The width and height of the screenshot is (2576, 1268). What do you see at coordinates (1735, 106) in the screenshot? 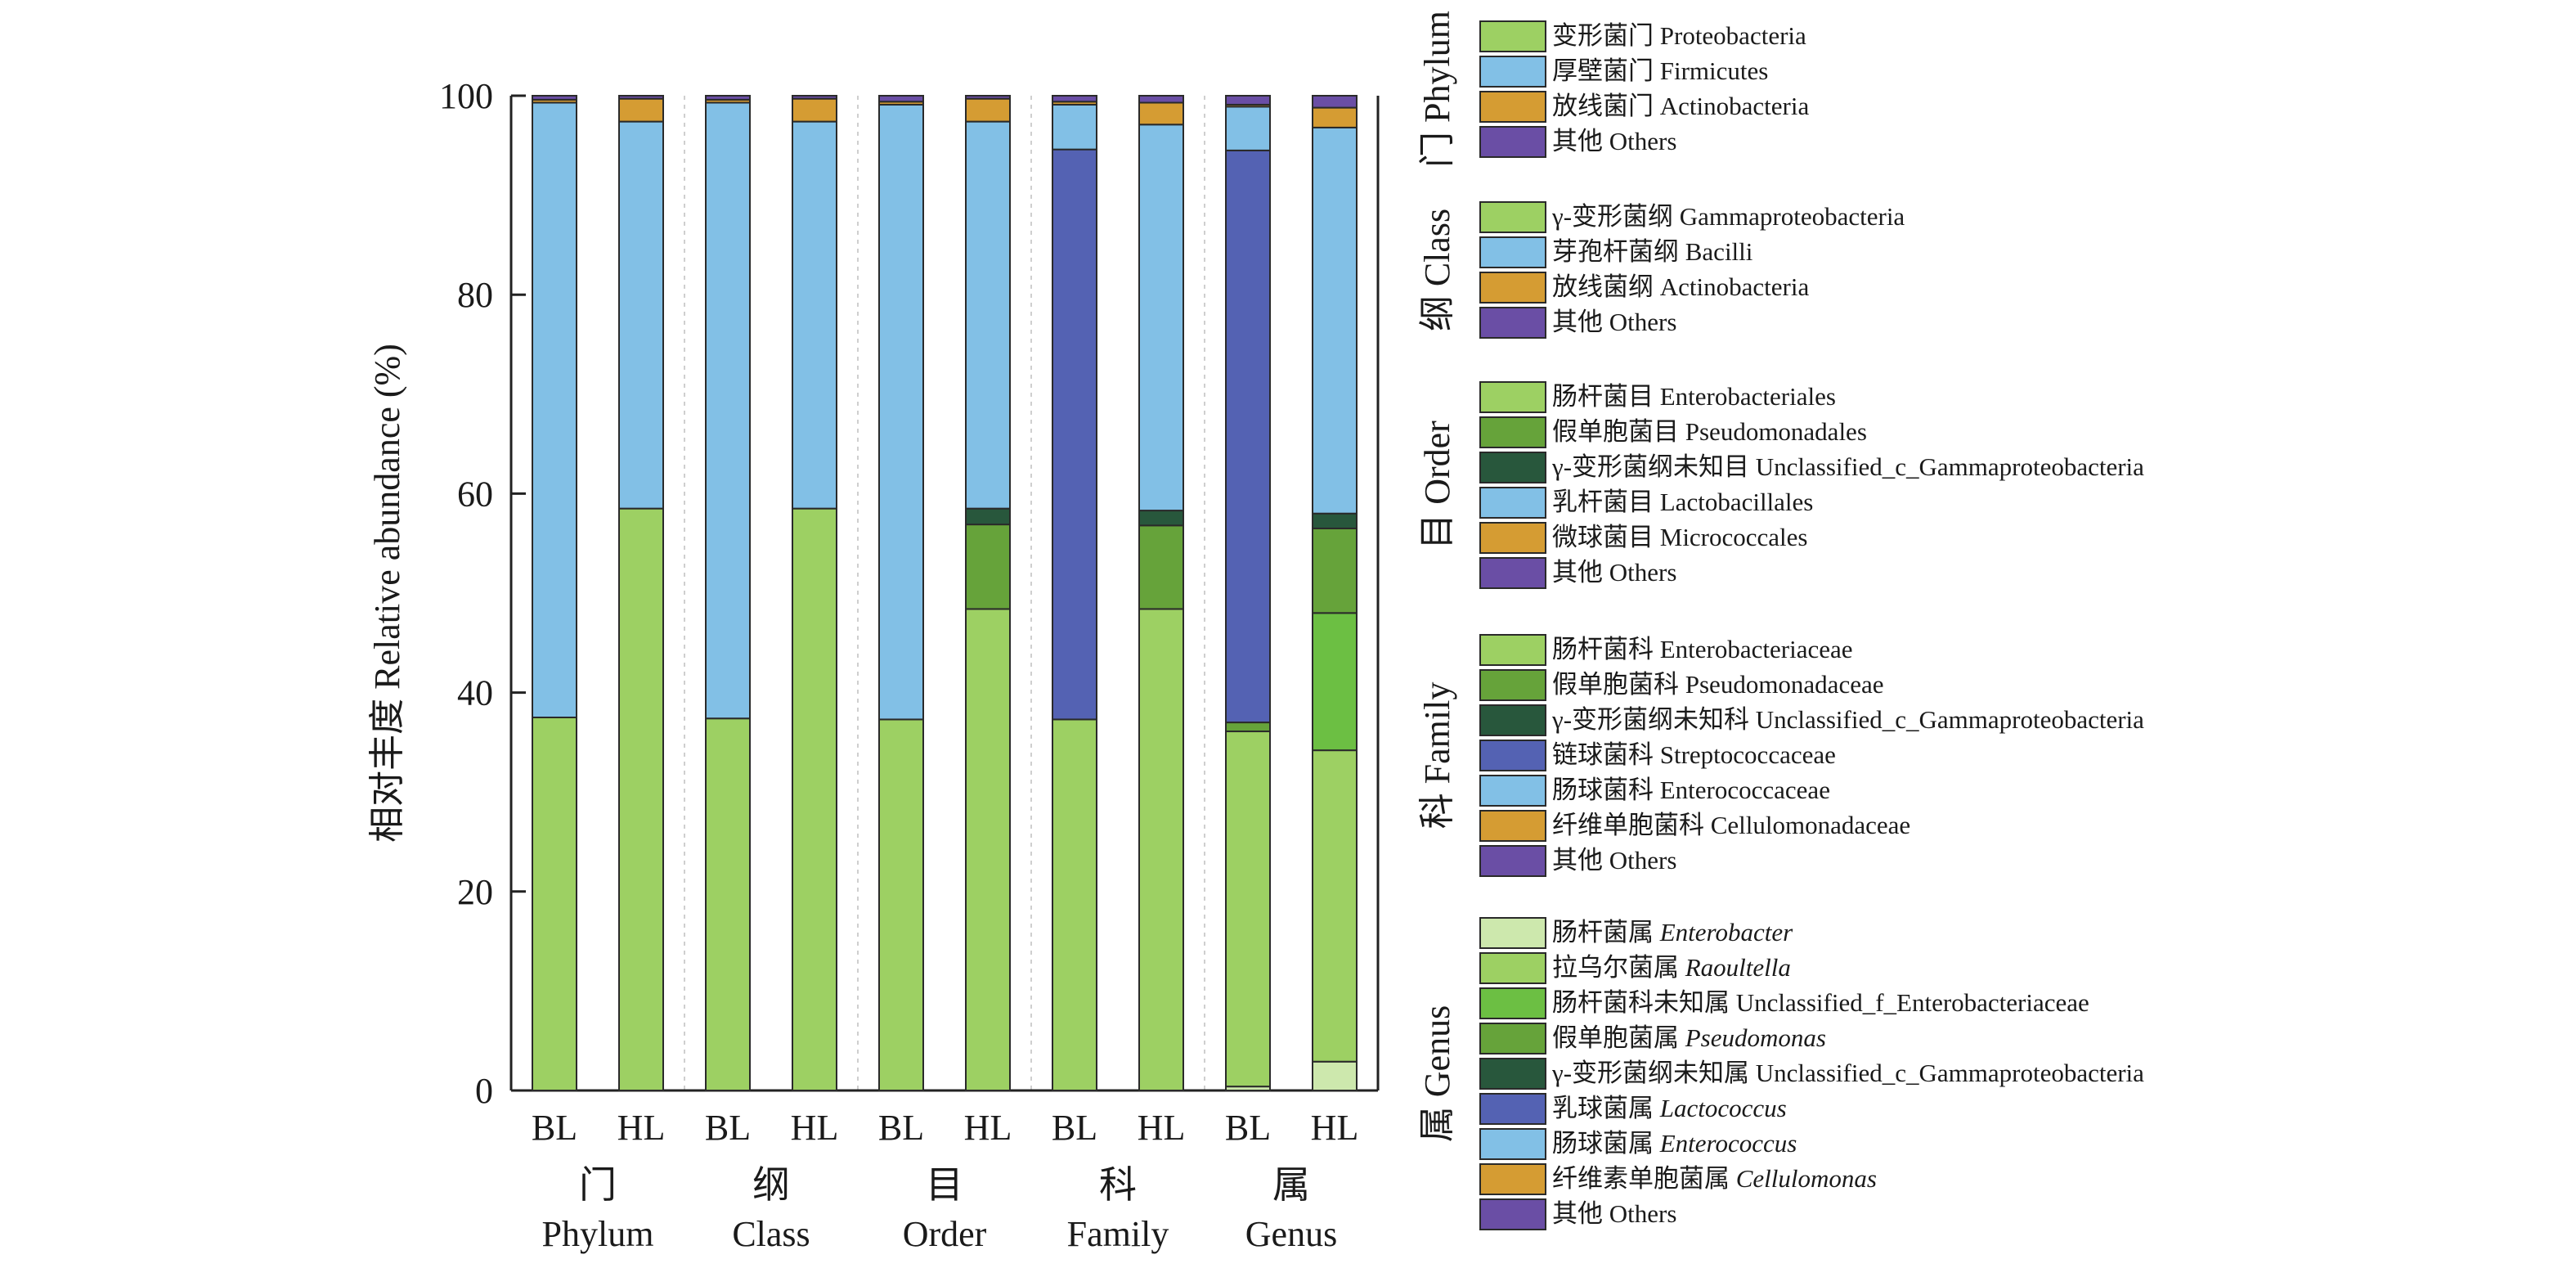
I see `legend-label-en: Actinobacteria` at bounding box center [1735, 106].